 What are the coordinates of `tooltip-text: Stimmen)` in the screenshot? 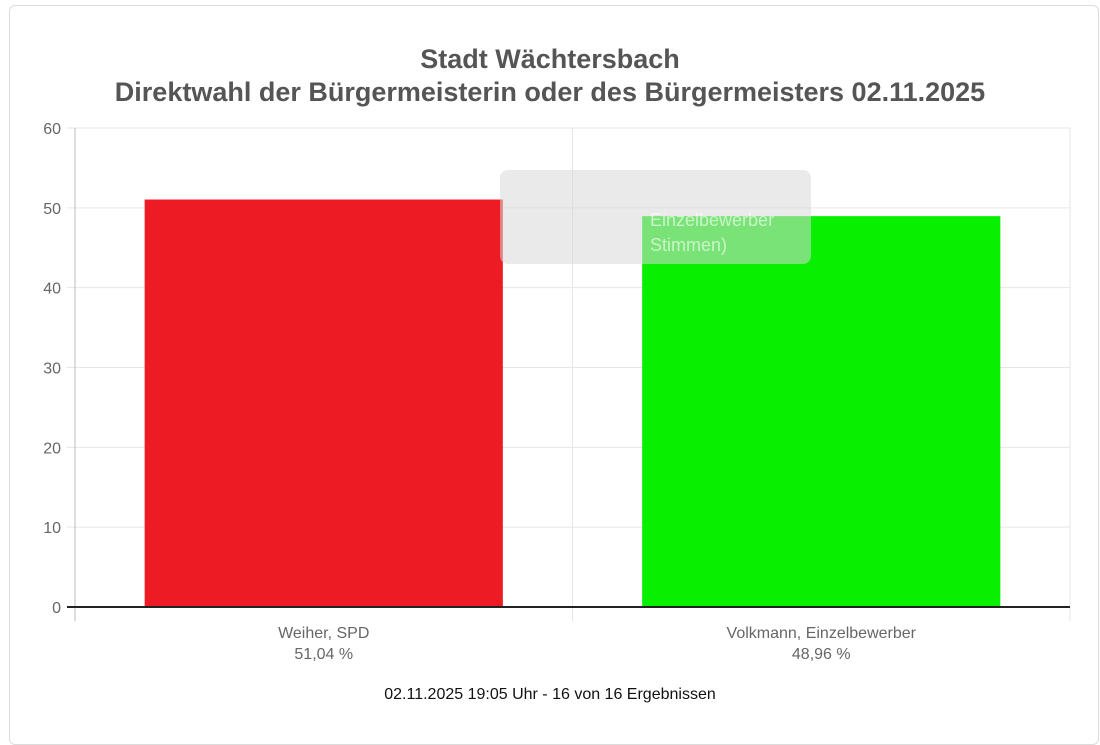 It's located at (688, 245).